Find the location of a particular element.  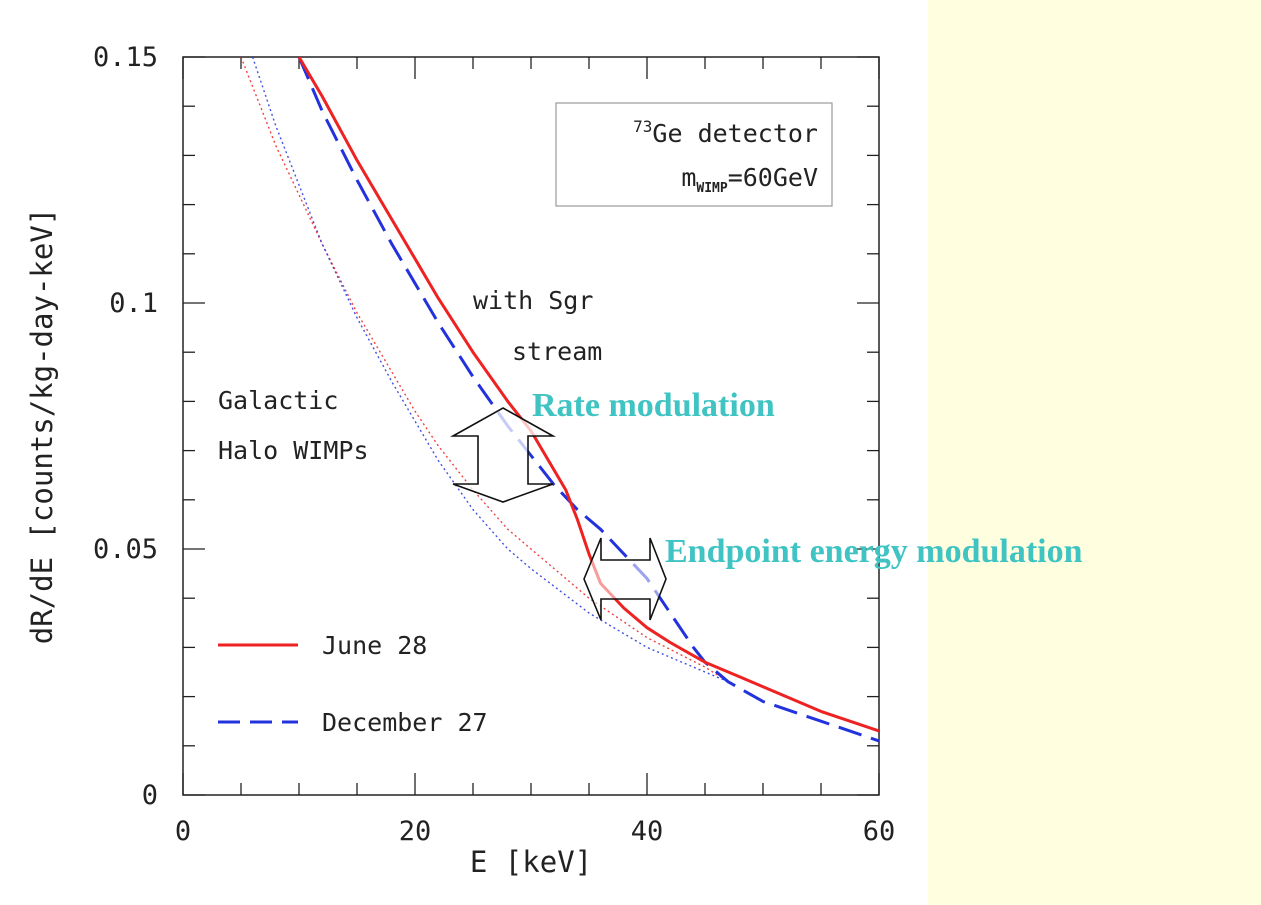

inset-mass-value: =60GeV is located at coordinates (773, 177).